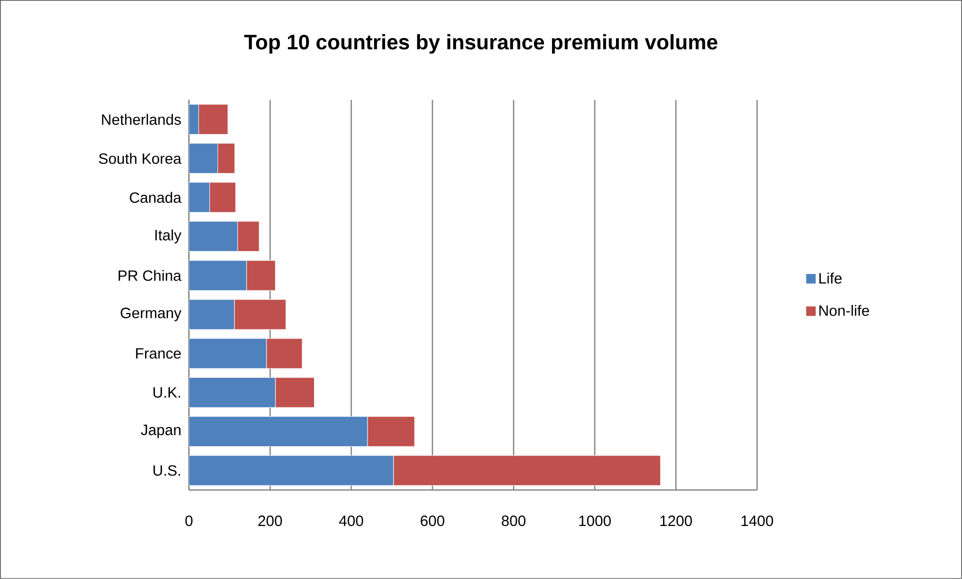  What do you see at coordinates (151, 315) in the screenshot?
I see `y-tick-label: Germany` at bounding box center [151, 315].